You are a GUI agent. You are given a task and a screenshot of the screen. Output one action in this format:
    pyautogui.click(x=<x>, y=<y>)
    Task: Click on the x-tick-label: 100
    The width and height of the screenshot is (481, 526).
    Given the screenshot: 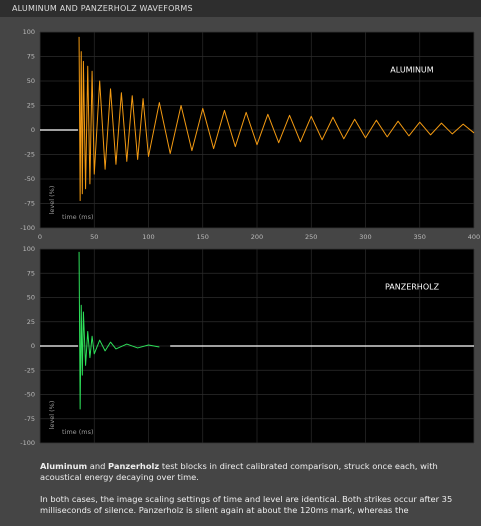 What is the action you would take?
    pyautogui.click(x=148, y=237)
    